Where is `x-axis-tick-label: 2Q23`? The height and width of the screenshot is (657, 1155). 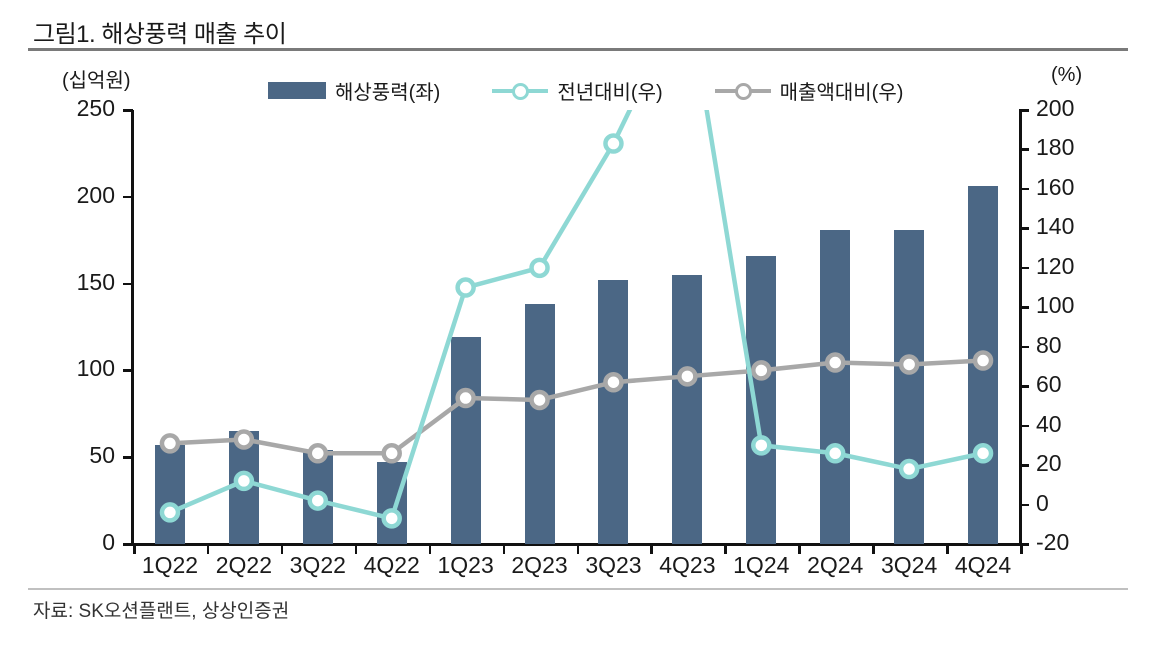
x-axis-tick-label: 2Q23 is located at coordinates (539, 565).